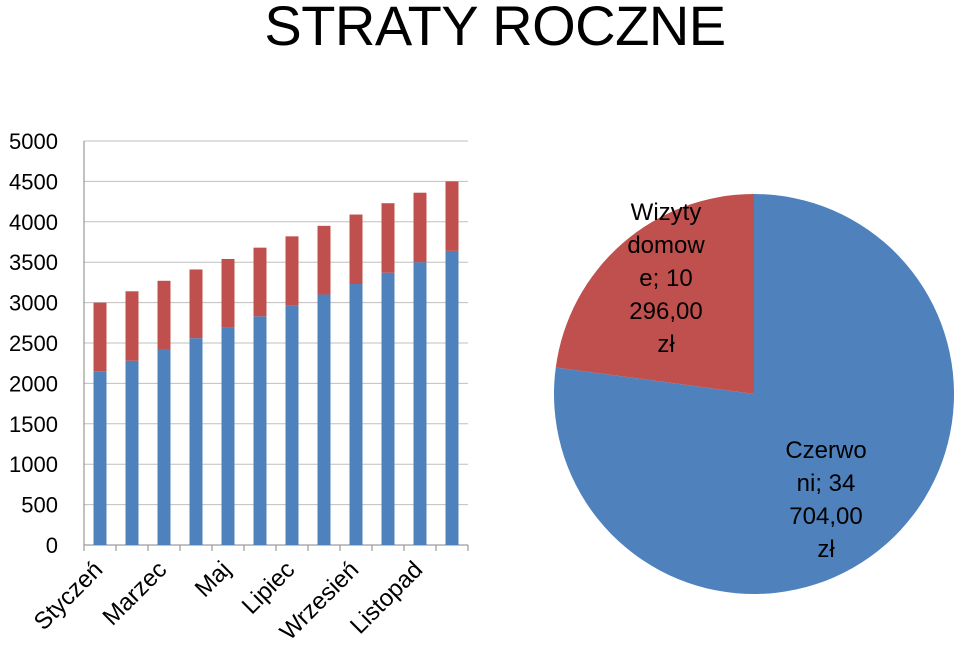 The width and height of the screenshot is (960, 654). Describe the element at coordinates (666, 278) in the screenshot. I see `pie-data-label: Wizyty domow e; 10 296,00 zł` at that location.